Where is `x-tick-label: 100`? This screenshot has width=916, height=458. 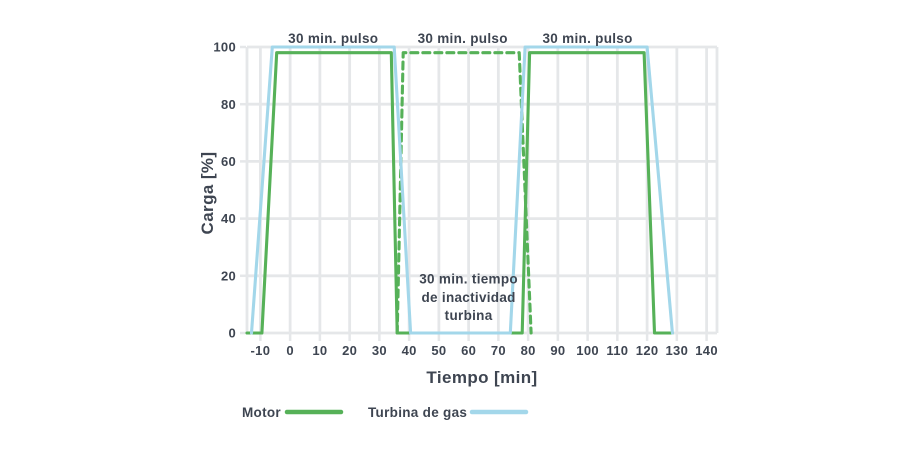 x-tick-label: 100 is located at coordinates (587, 350).